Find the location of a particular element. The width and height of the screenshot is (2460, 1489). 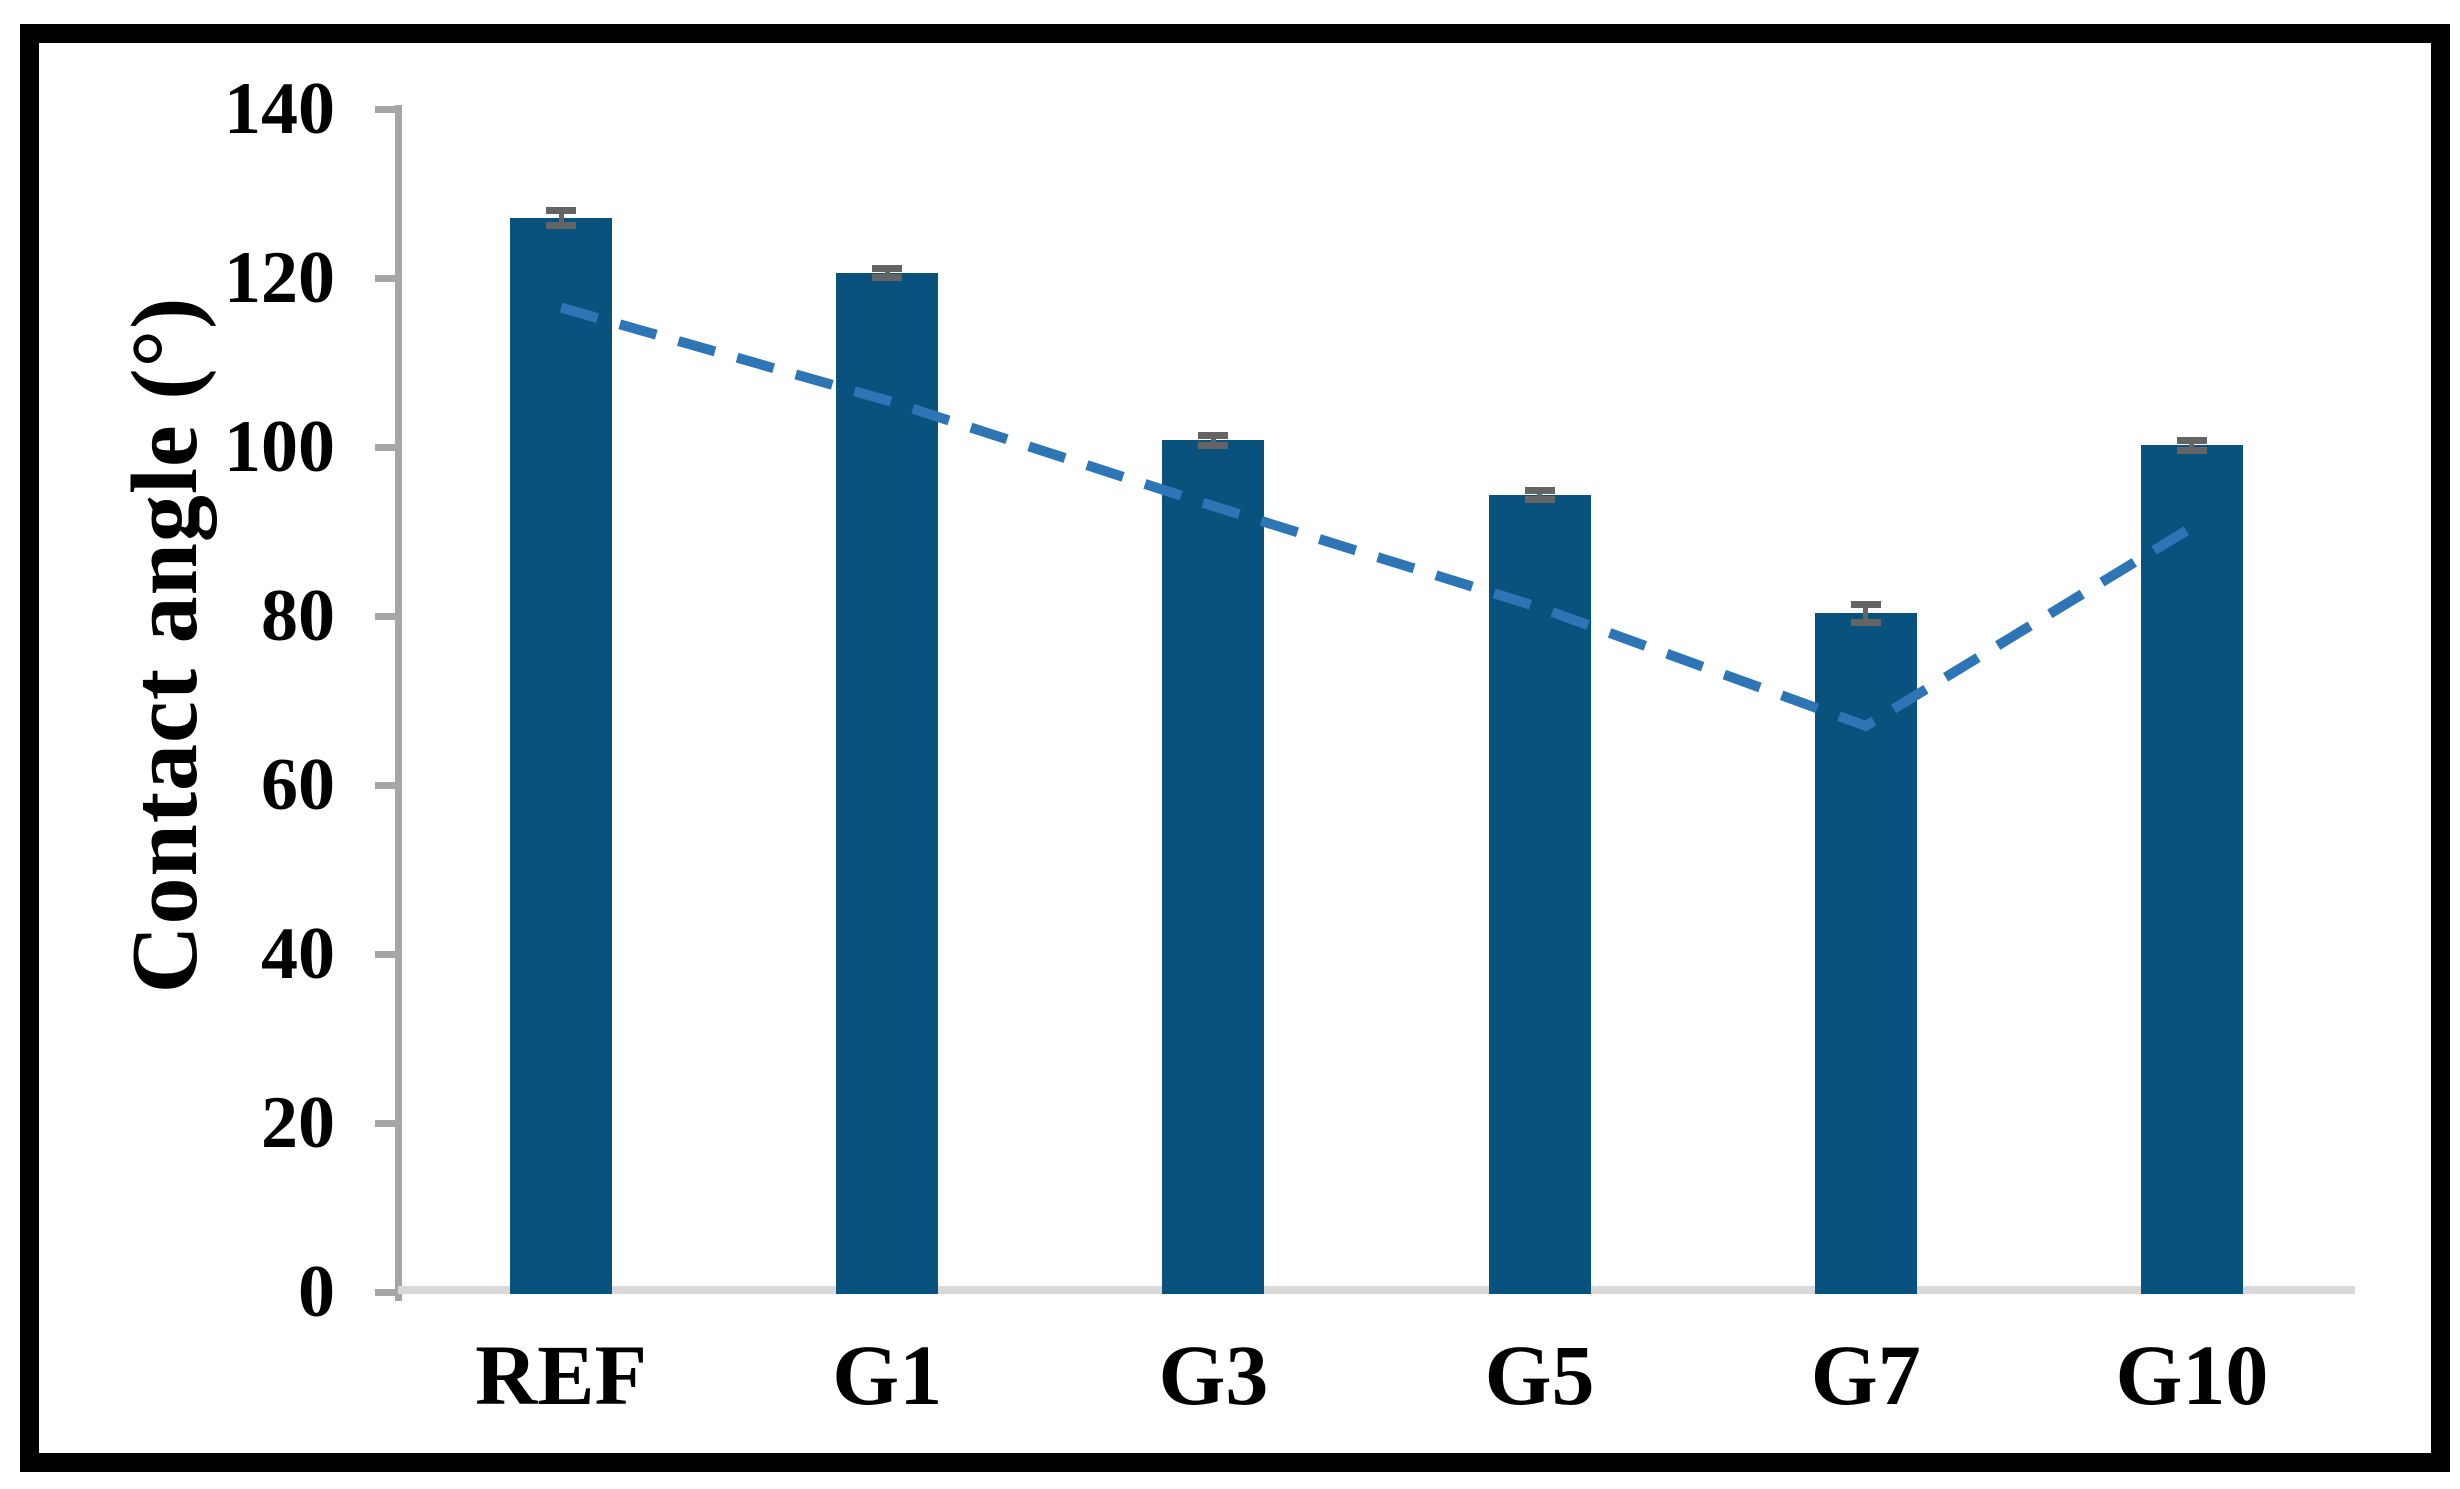

y-tick-label: 80 is located at coordinates (298, 616).